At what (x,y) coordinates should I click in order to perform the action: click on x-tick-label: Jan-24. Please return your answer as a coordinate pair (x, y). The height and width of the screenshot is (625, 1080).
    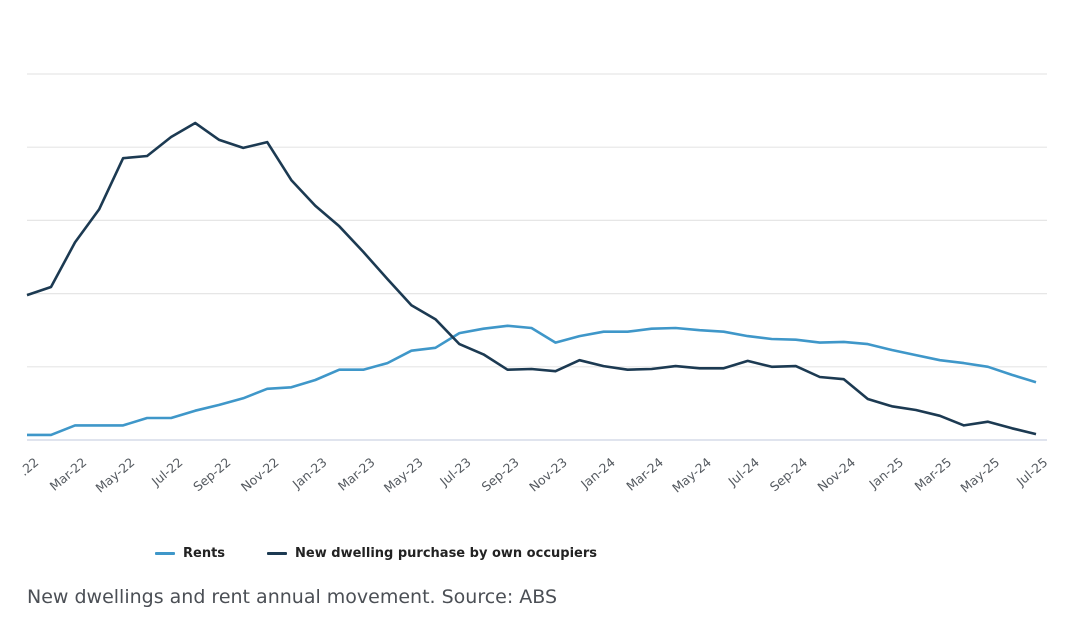
    Looking at the image, I should click on (597, 473).